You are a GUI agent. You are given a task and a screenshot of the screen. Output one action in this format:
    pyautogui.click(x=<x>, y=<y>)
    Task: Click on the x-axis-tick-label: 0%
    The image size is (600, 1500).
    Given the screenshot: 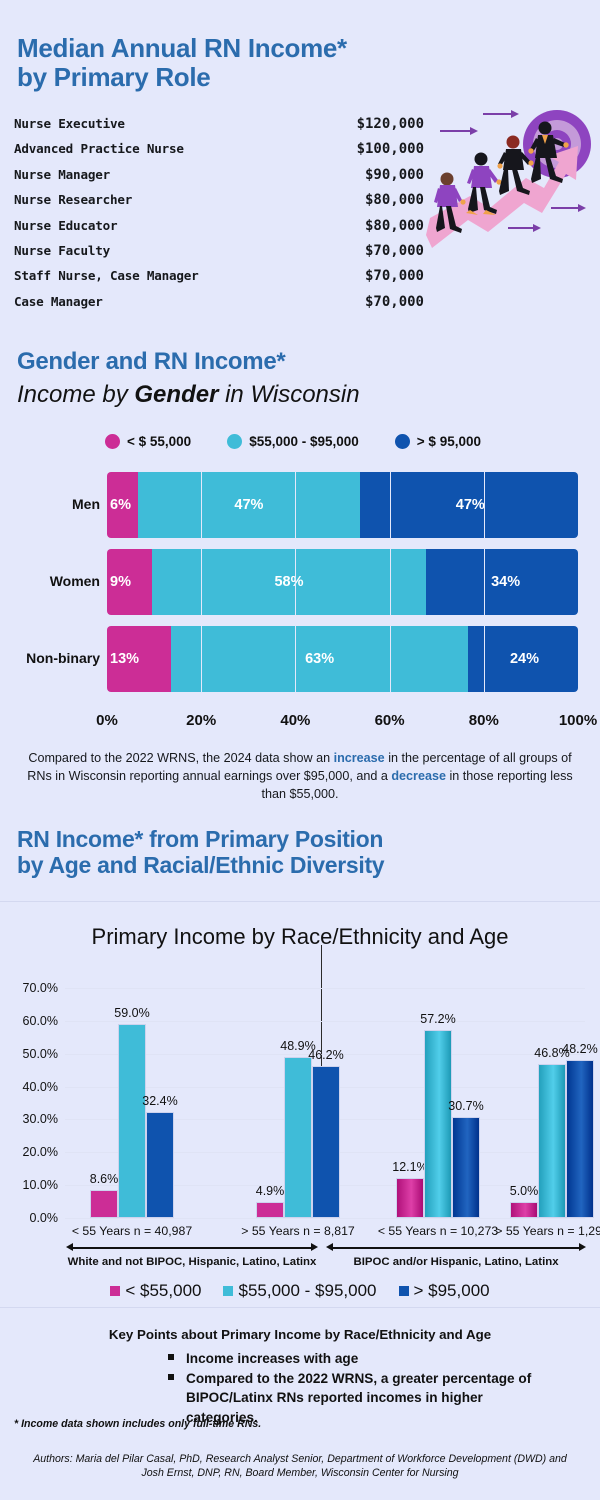 What is the action you would take?
    pyautogui.click(x=107, y=720)
    